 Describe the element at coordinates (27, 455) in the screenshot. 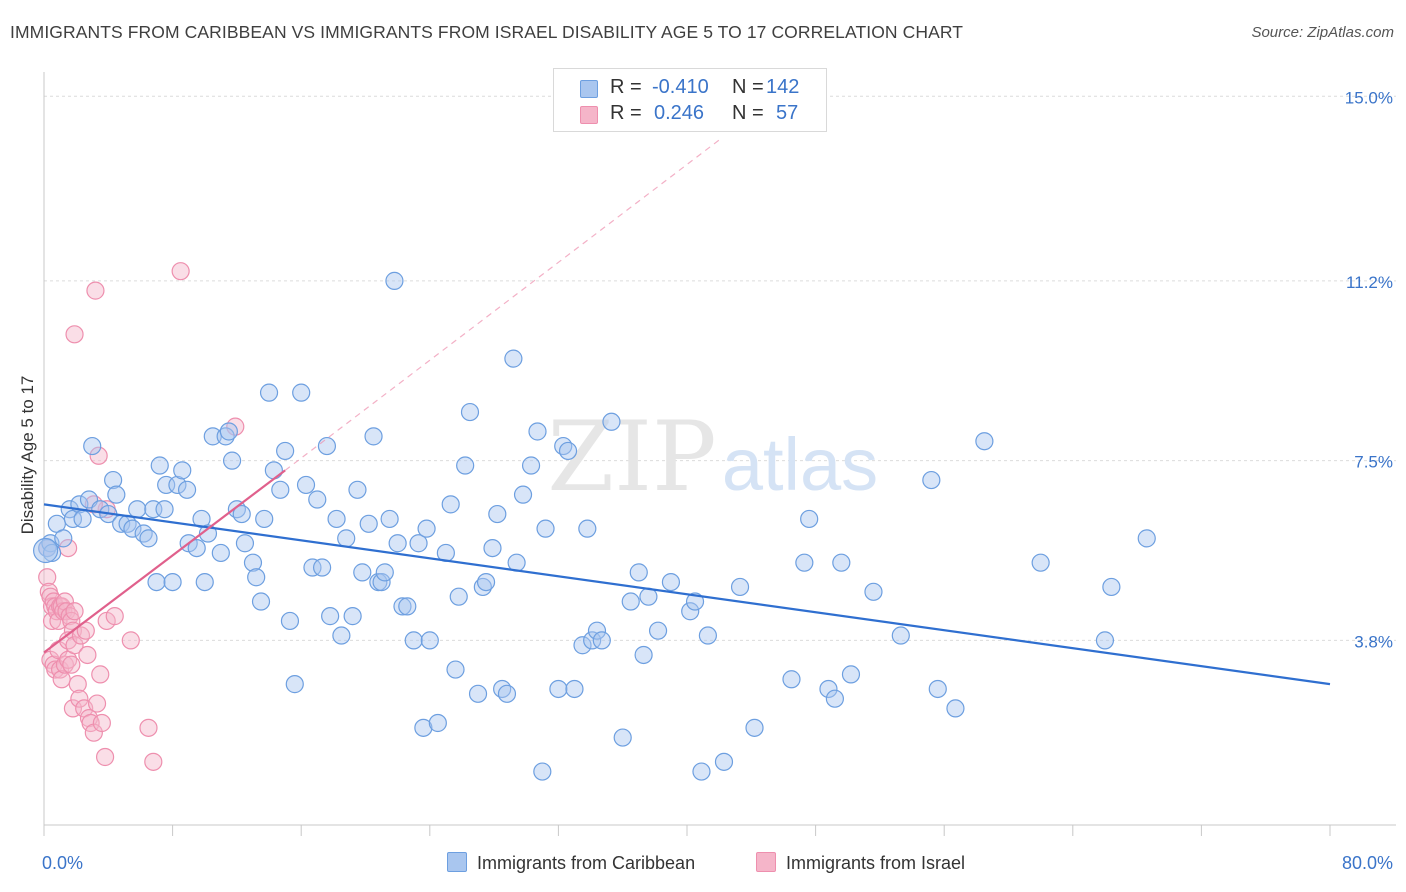

I see `y-axis-label: Disability Age 5 to 17` at that location.